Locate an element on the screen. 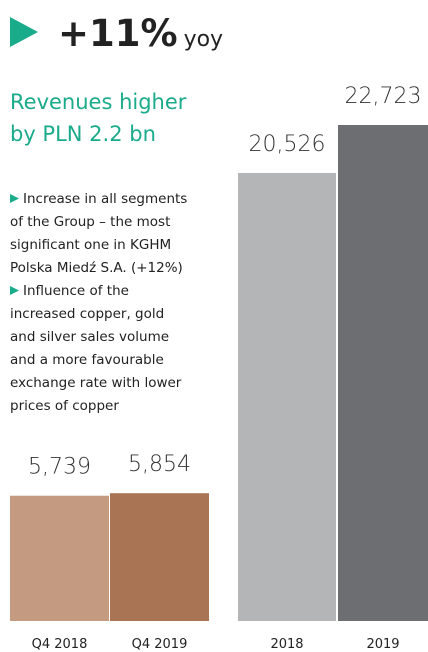 Image resolution: width=428 pixels, height=652 pixels. bullet-text: Influence of the is located at coordinates (76, 291).